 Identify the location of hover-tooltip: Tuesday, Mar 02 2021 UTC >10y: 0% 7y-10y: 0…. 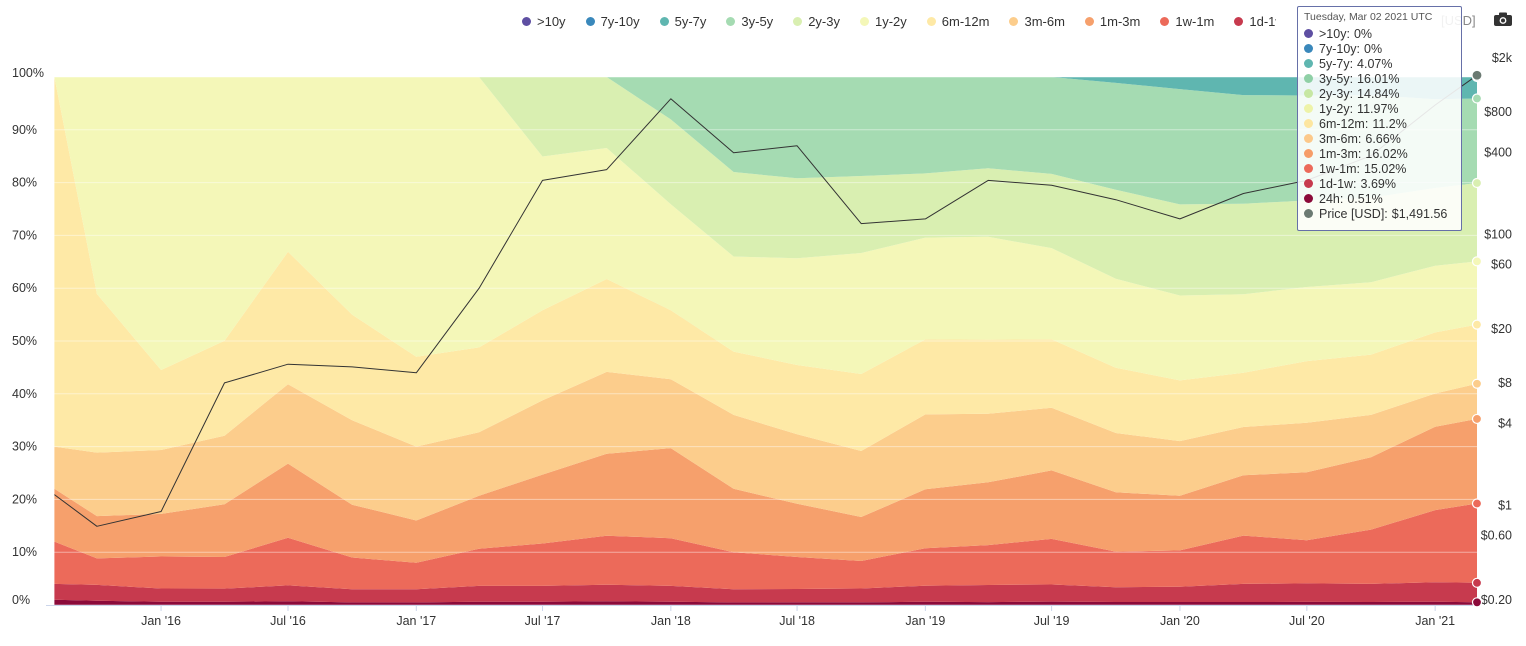
(1379, 118).